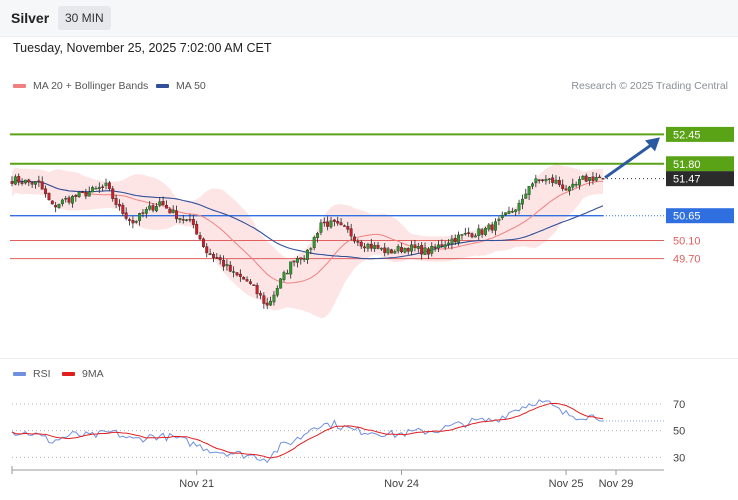 The image size is (738, 500). I want to click on support-level-label: 50.10, so click(687, 242).